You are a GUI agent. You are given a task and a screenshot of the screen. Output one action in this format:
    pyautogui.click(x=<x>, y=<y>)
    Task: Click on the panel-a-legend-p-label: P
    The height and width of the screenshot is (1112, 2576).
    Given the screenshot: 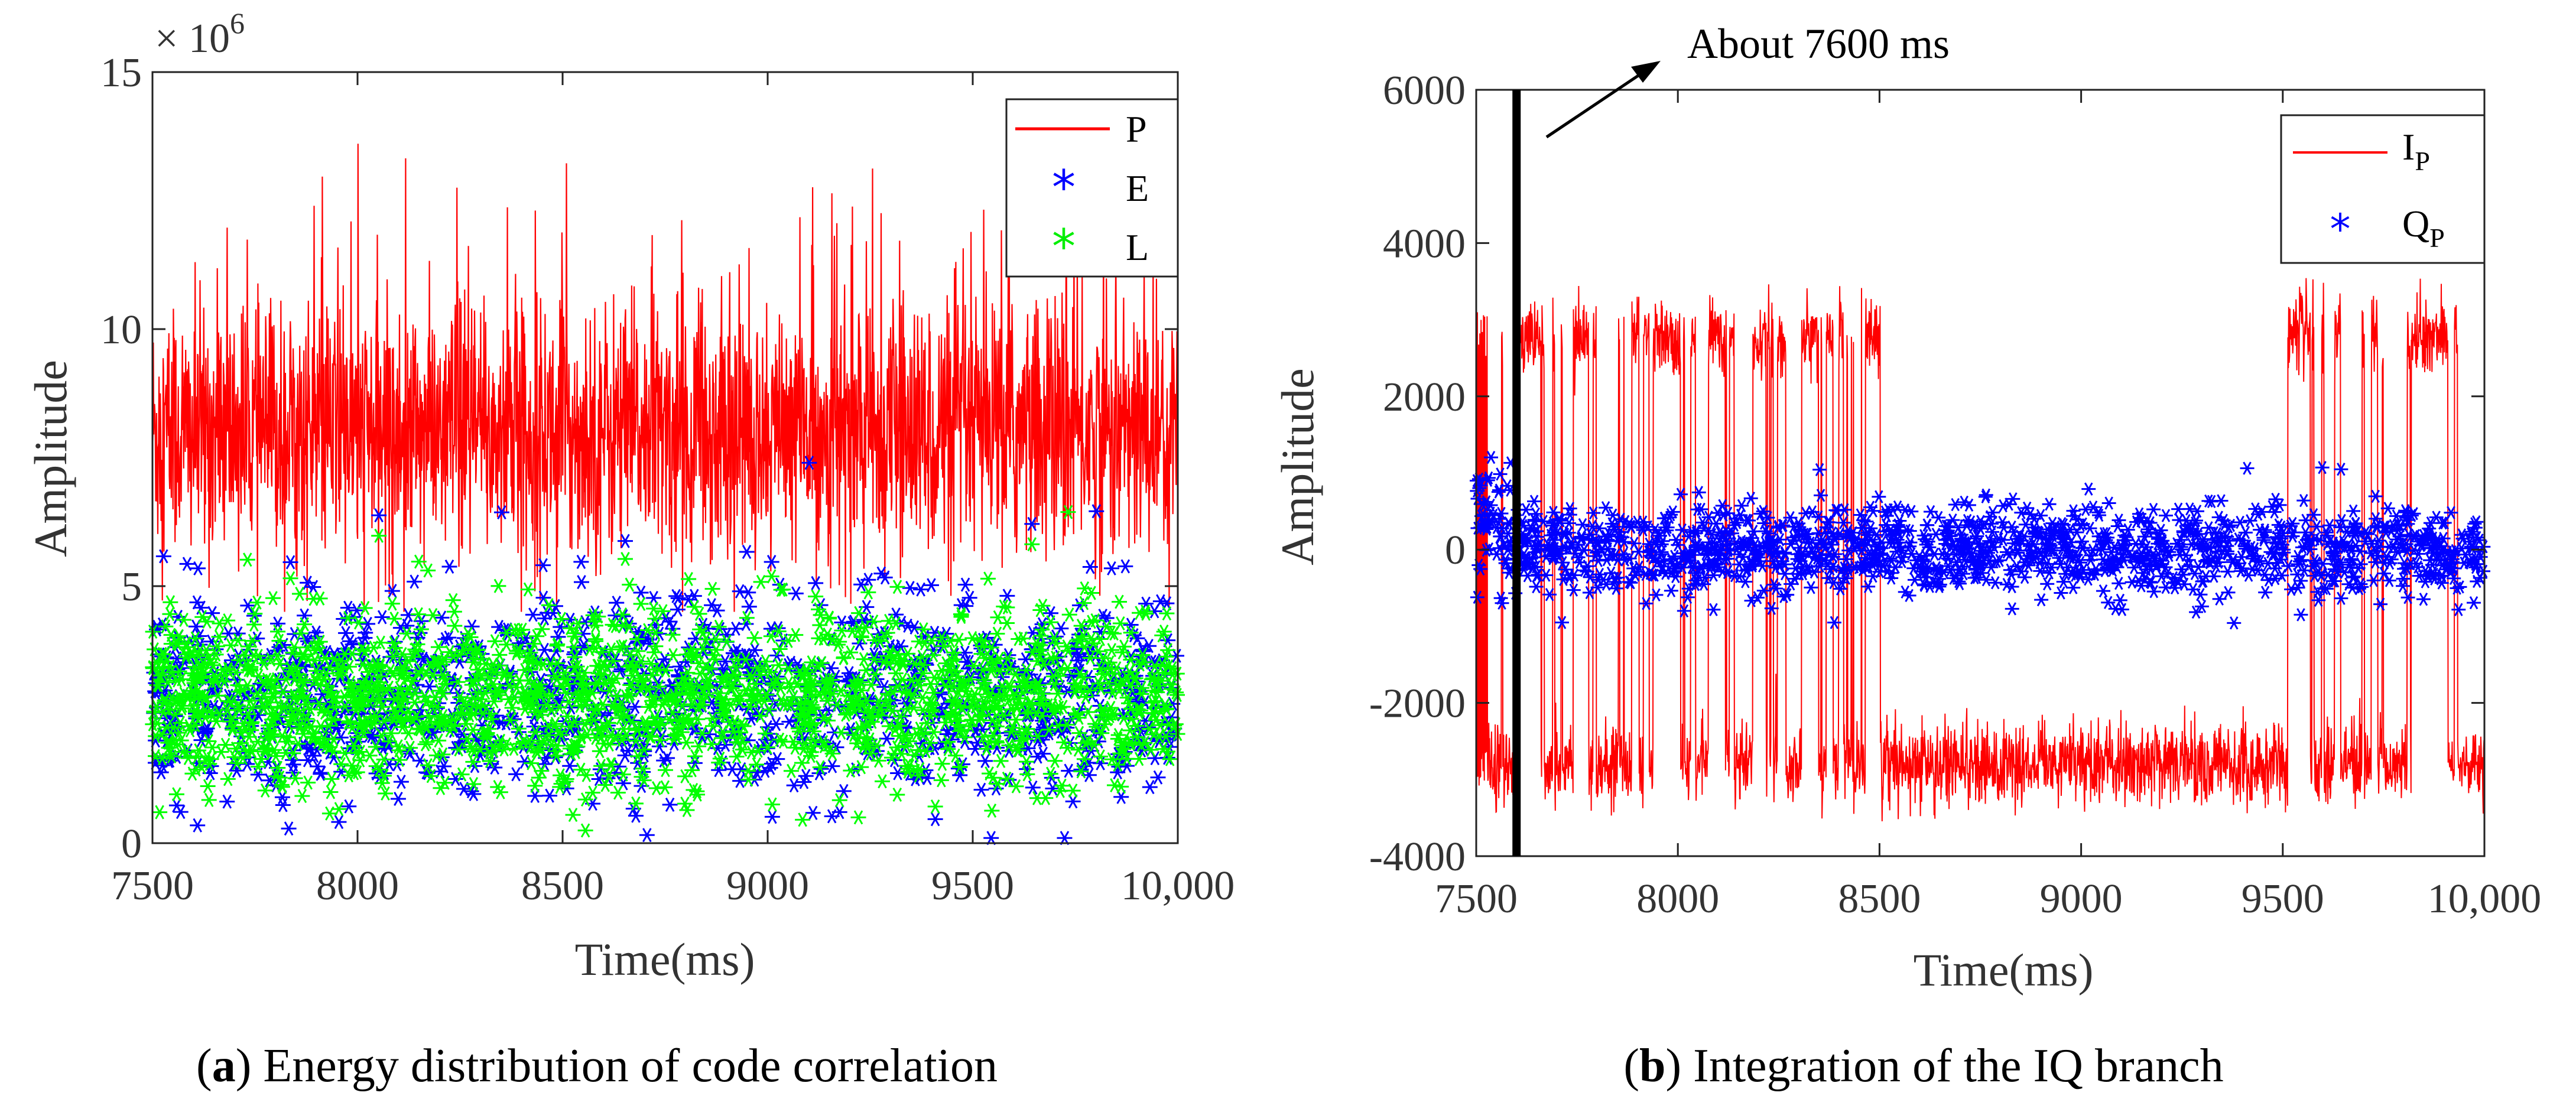 What is the action you would take?
    pyautogui.click(x=1136, y=129)
    